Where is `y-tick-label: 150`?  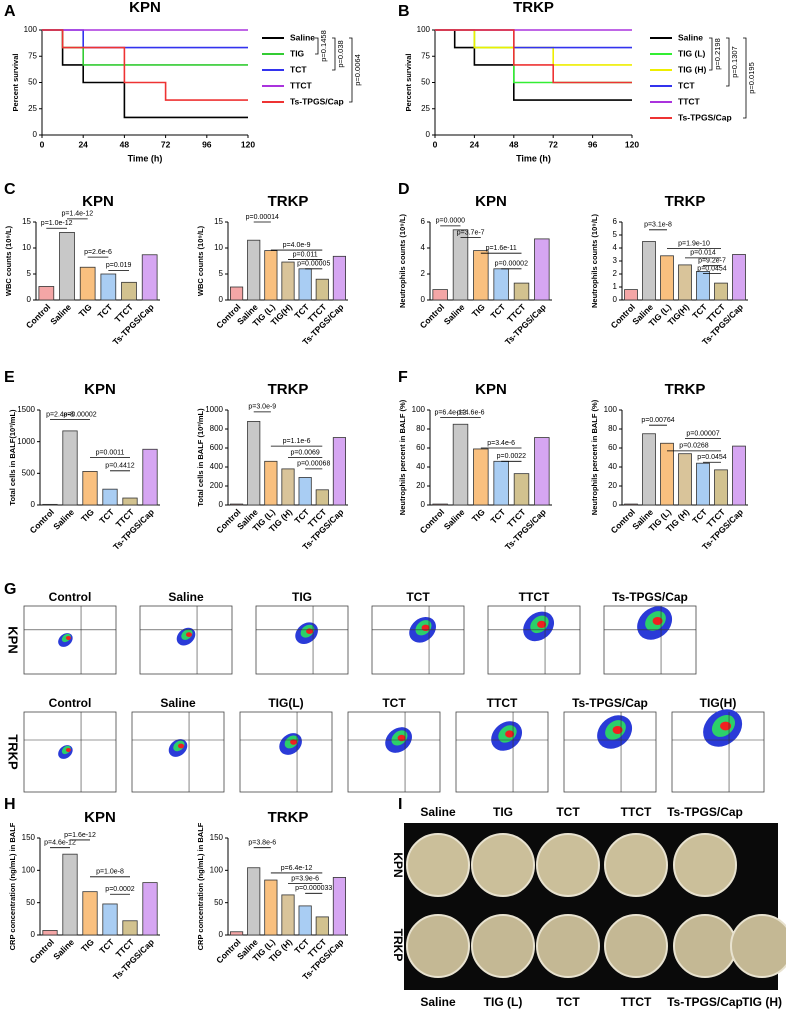
y-tick-label: 150 is located at coordinates (217, 837).